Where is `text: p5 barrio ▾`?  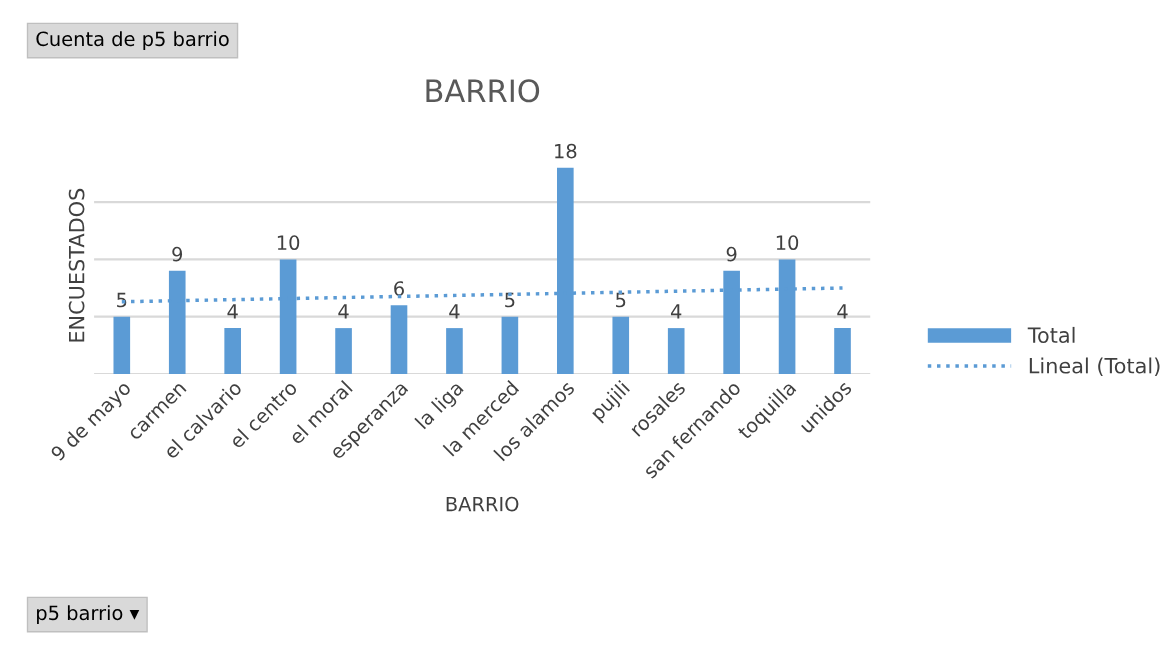
text: p5 barrio ▾ is located at coordinates (88, 614).